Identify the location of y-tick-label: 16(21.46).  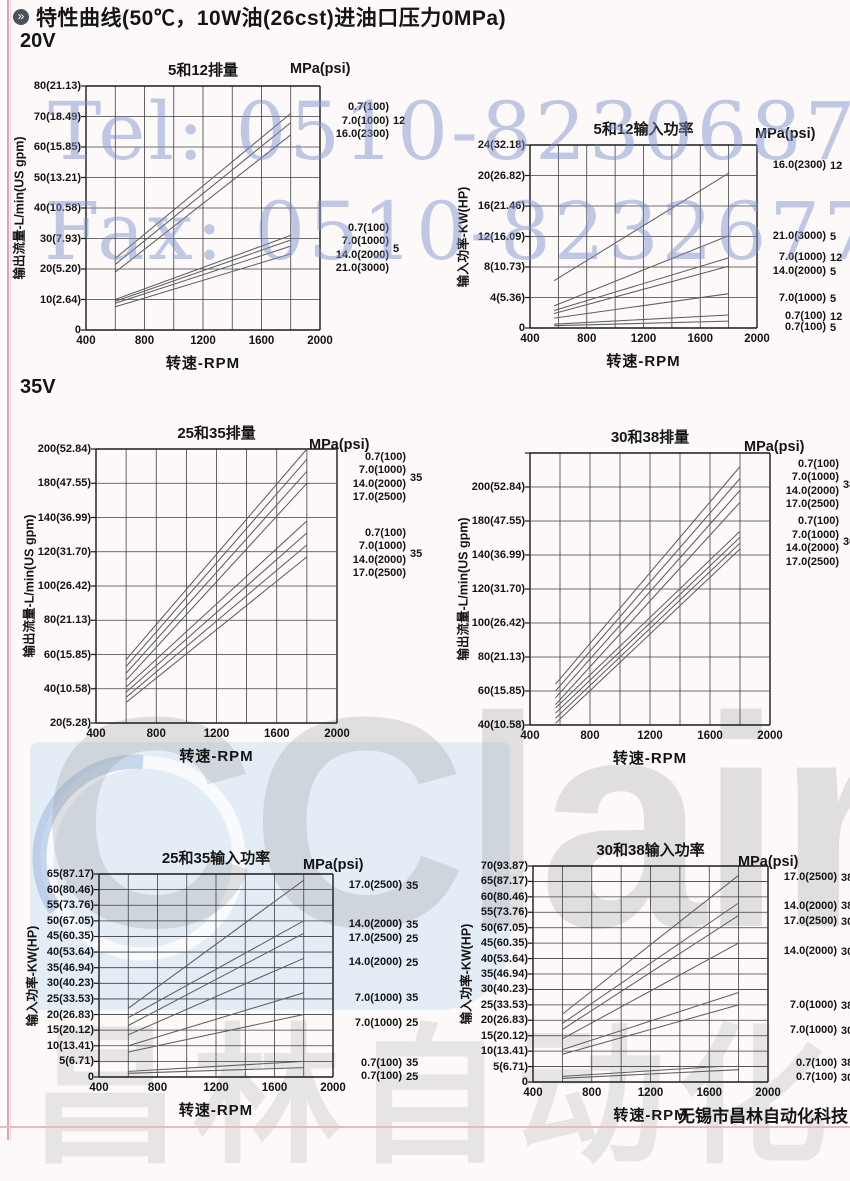
(501, 206).